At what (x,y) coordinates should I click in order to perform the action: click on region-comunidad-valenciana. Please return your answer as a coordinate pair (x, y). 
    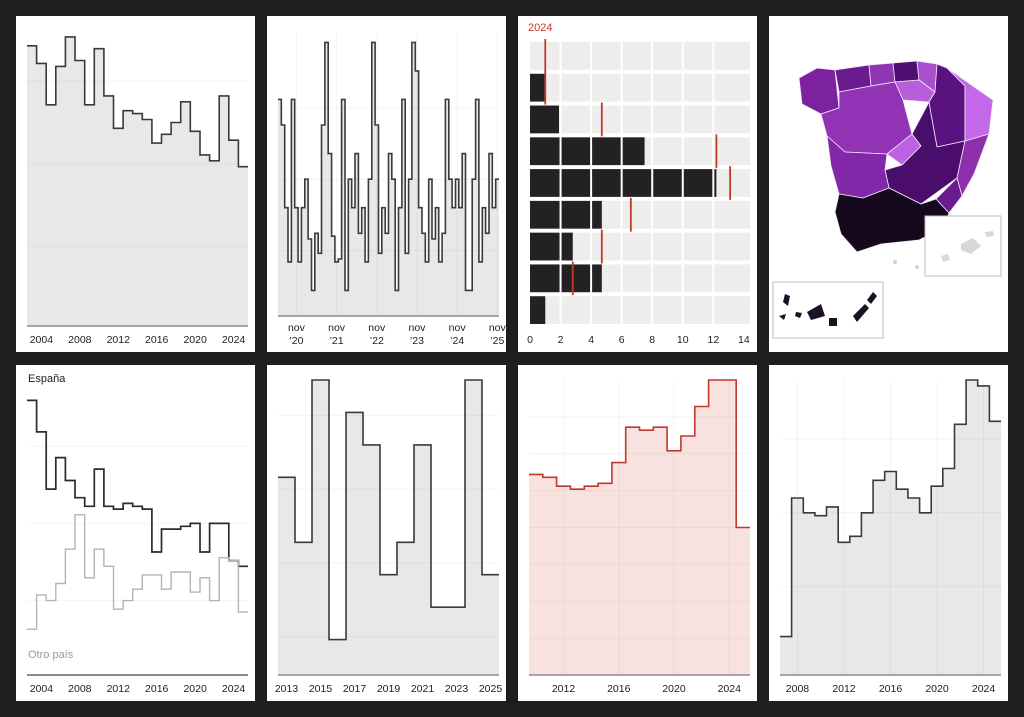
    Looking at the image, I should click on (973, 165).